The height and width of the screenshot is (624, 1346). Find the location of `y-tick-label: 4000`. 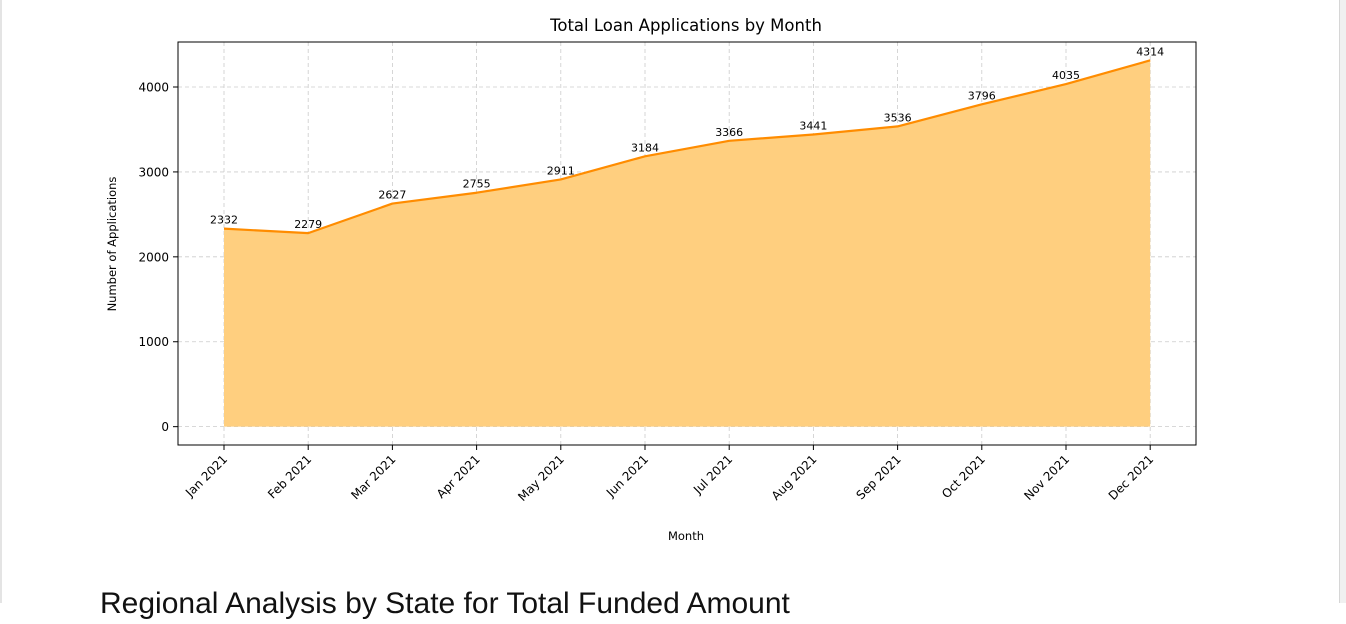

y-tick-label: 4000 is located at coordinates (153, 88).